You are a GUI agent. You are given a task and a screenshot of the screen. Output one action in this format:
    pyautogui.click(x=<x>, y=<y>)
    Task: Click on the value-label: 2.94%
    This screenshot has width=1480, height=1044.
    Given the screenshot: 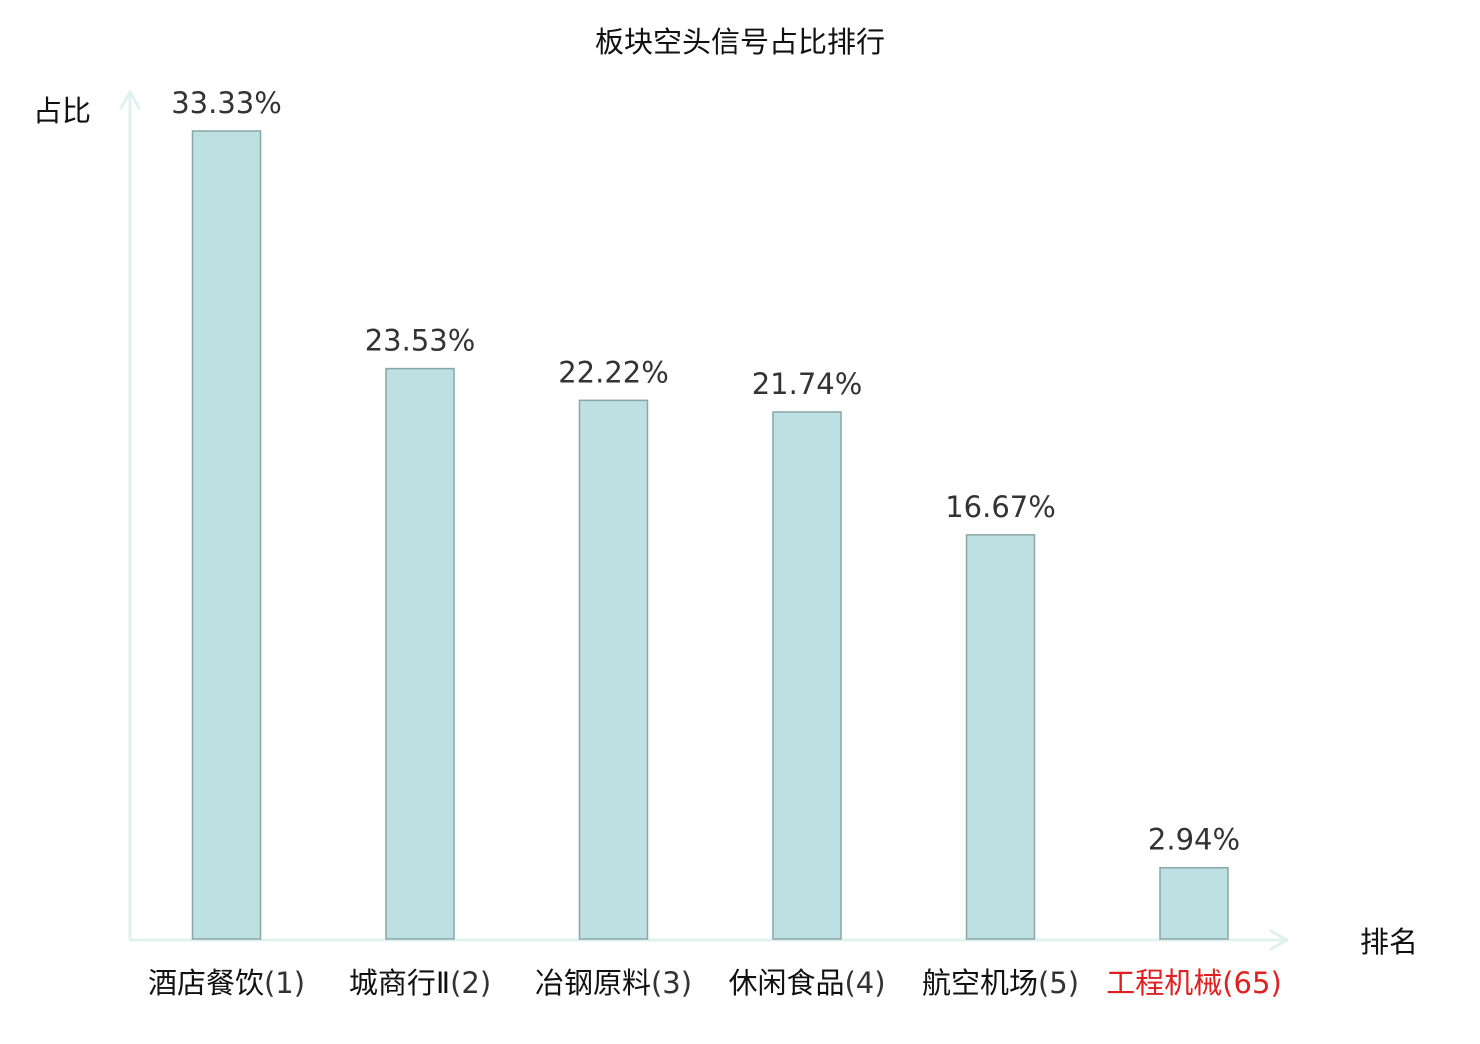 What is the action you would take?
    pyautogui.click(x=1194, y=840)
    